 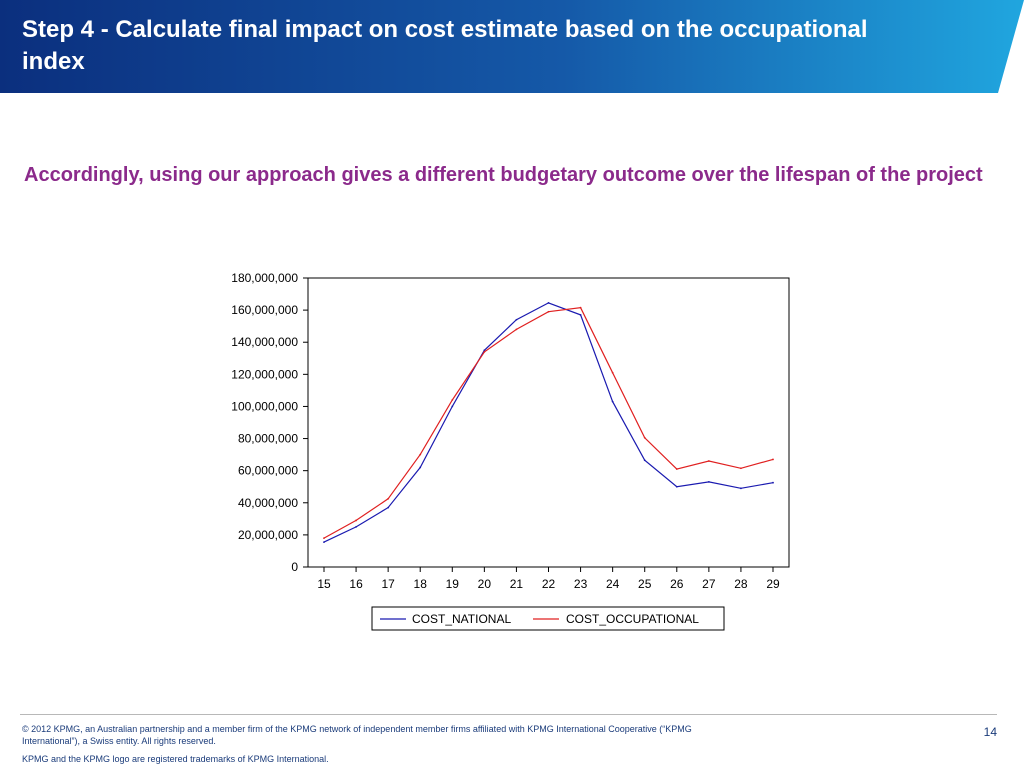 What do you see at coordinates (264, 310) in the screenshot?
I see `y-tick-label: 160,000,000` at bounding box center [264, 310].